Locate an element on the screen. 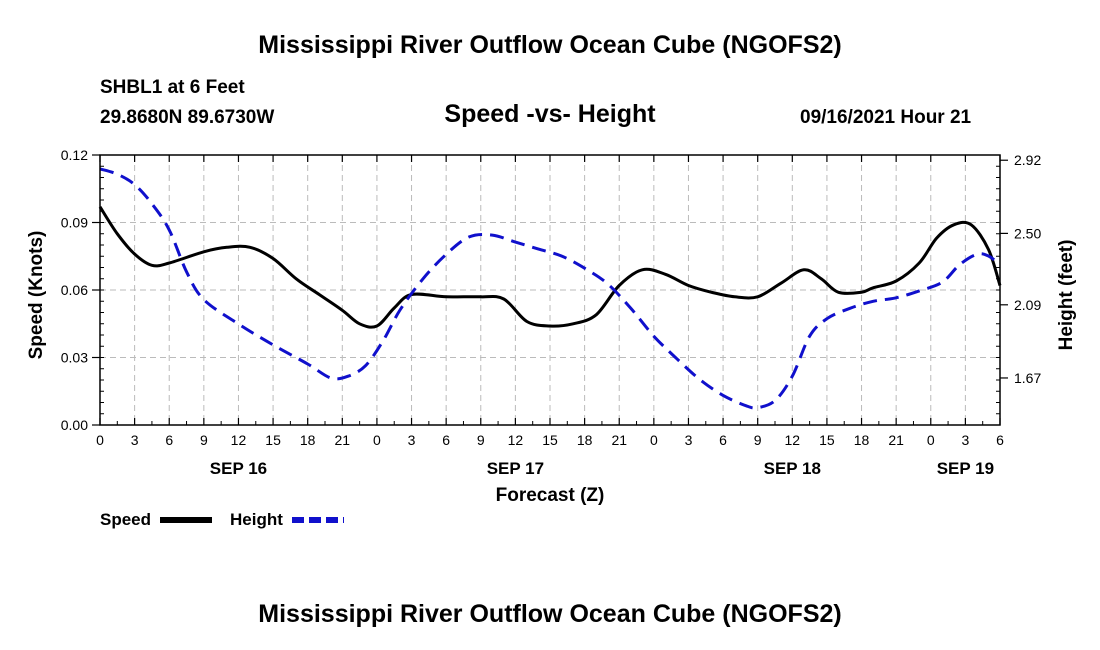 This screenshot has width=1100, height=650. y-tick-label: 0.03 is located at coordinates (74, 358).